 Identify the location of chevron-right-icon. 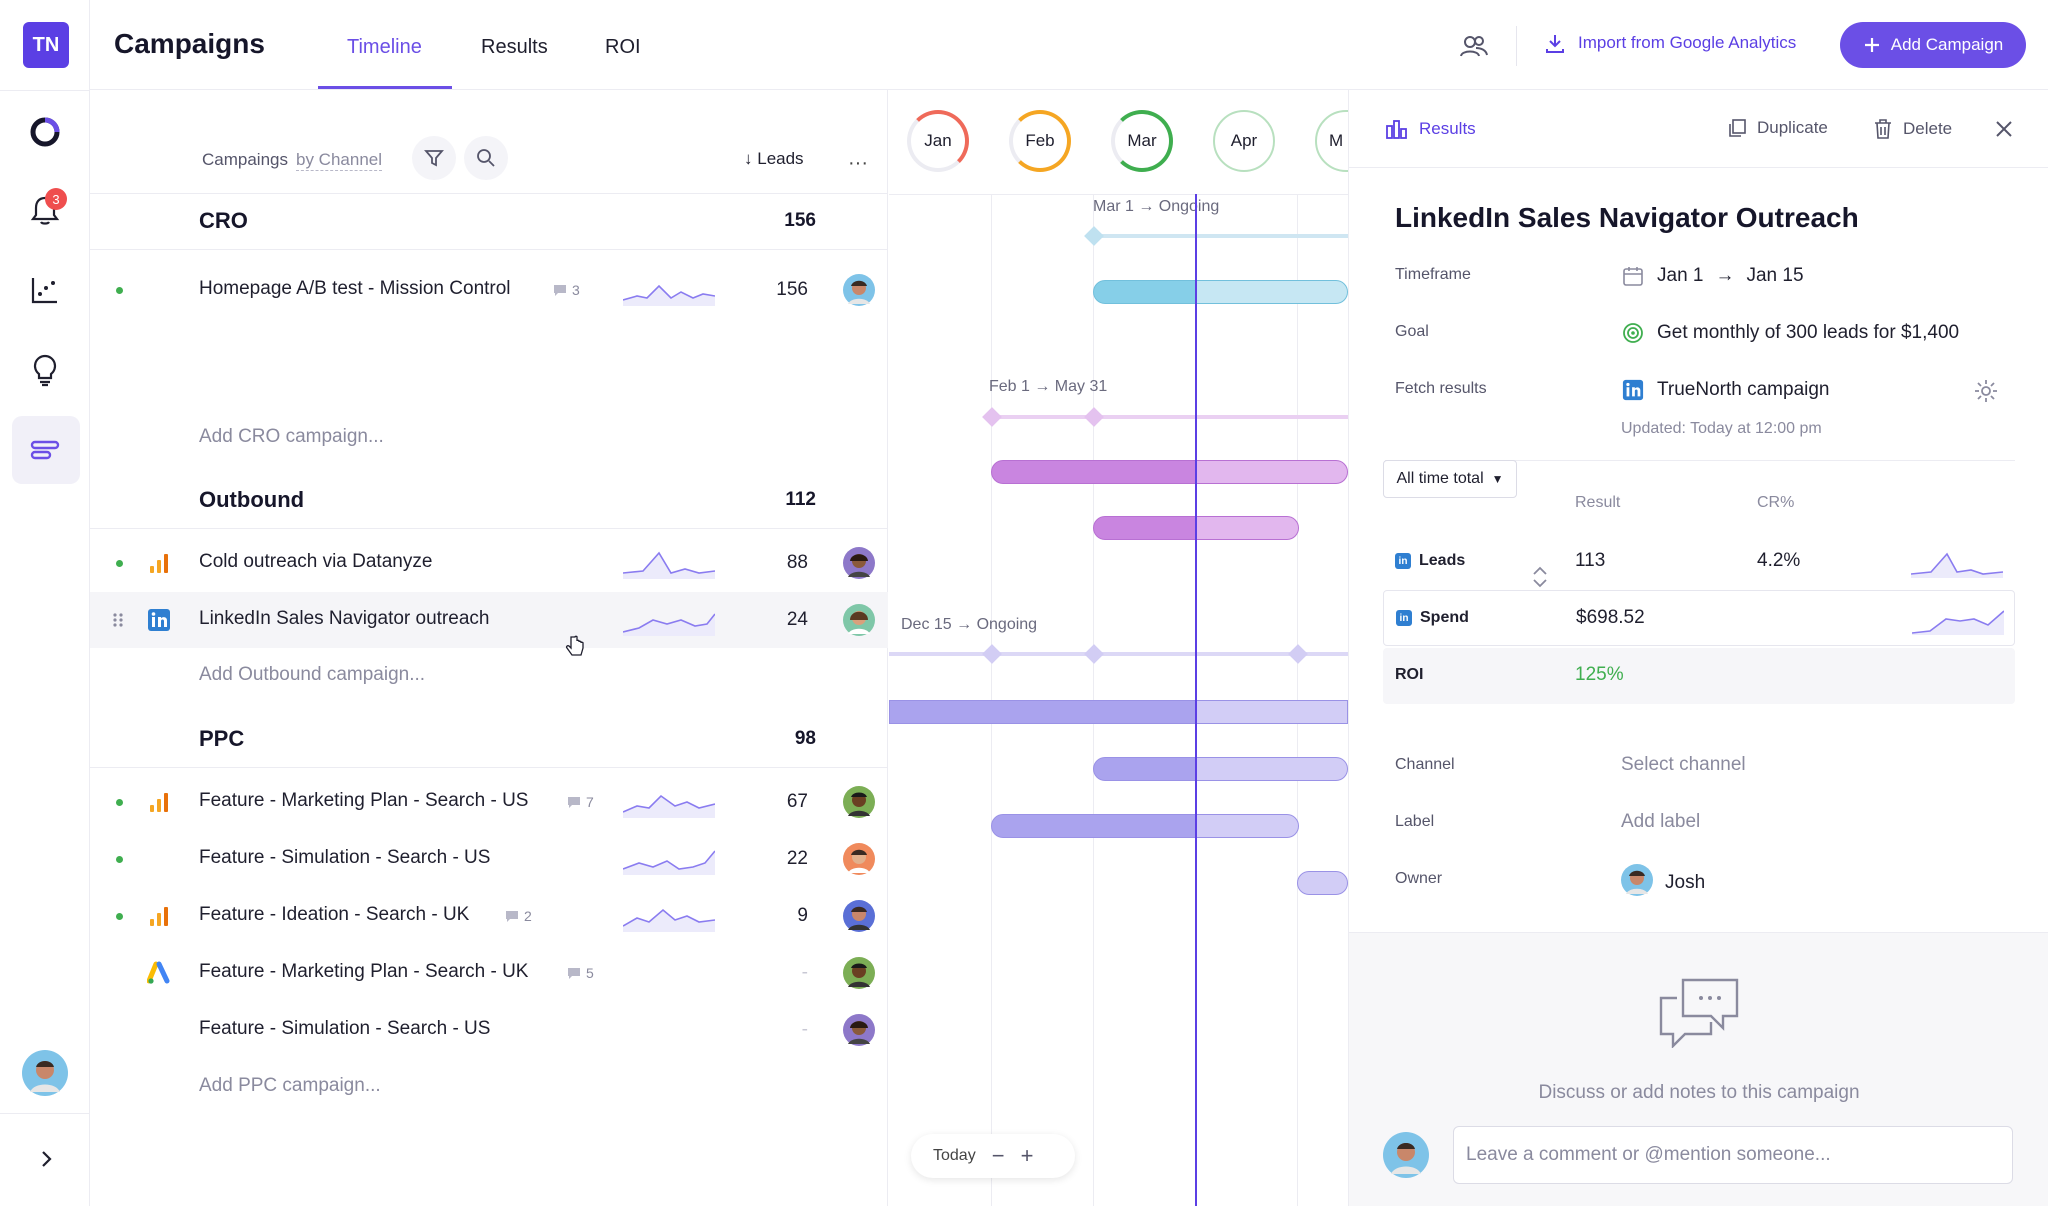
(46, 1159).